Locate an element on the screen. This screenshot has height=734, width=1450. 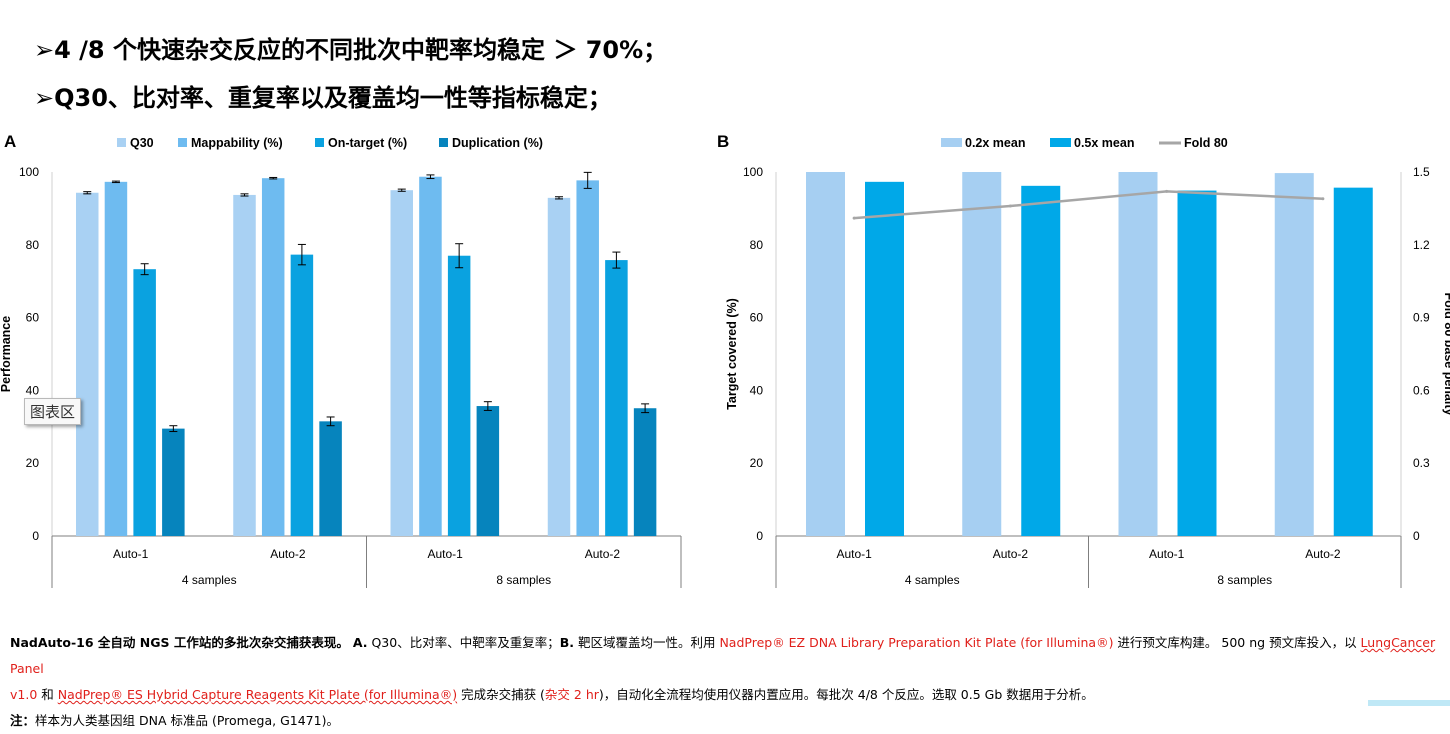
legend-label: 0.5x mean is located at coordinates (1104, 143).